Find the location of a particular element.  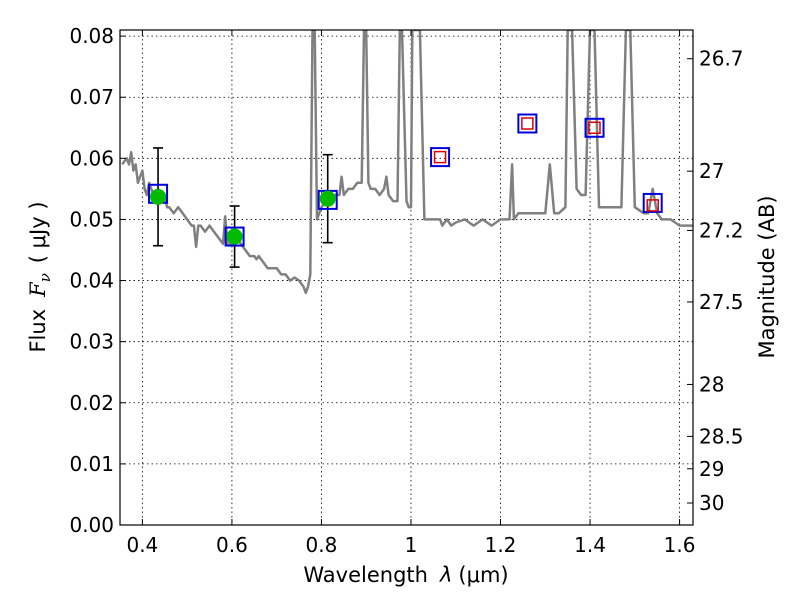

y-tick-label: 0.08 is located at coordinates (91, 36).